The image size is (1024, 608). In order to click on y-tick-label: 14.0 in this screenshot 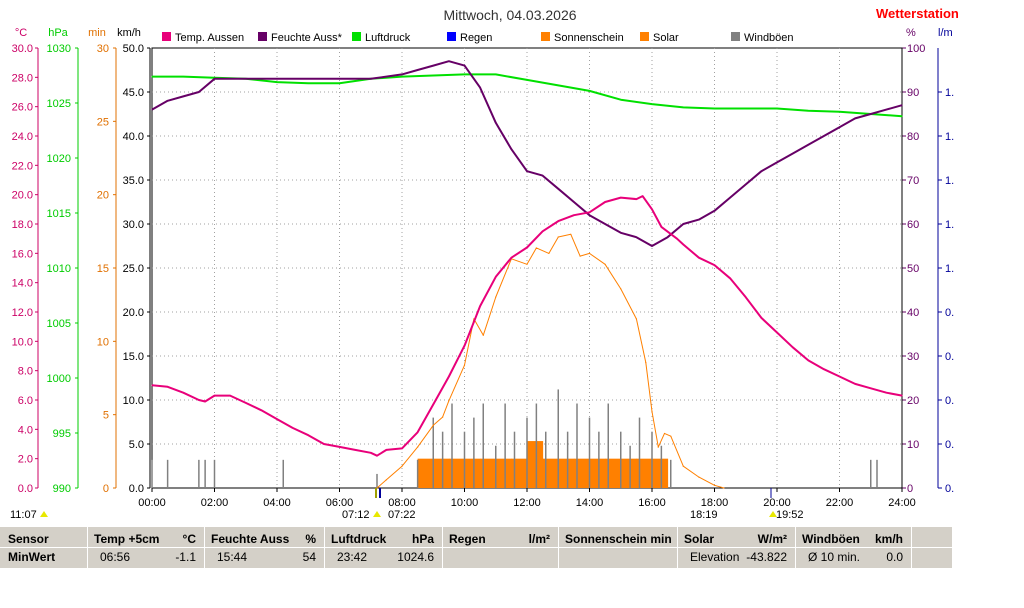, I will do `click(22, 284)`.